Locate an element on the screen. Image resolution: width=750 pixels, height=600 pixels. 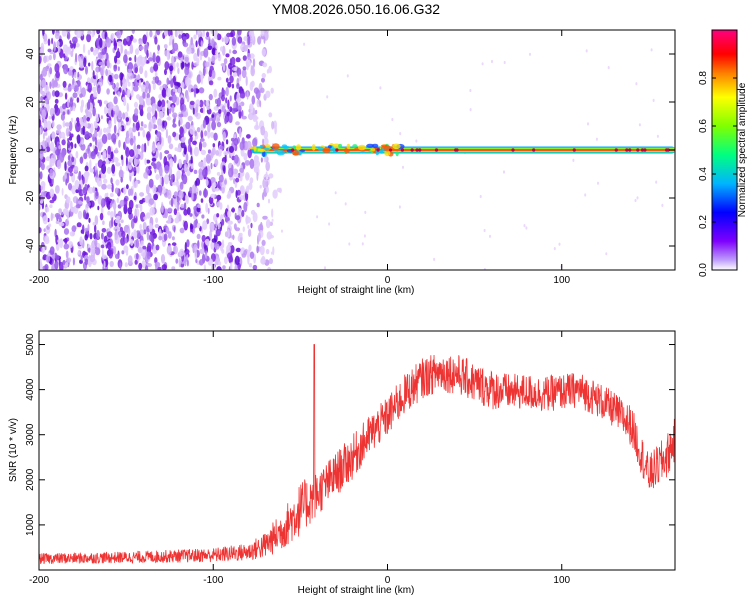
signal-blob is located at coordinates (362, 152).